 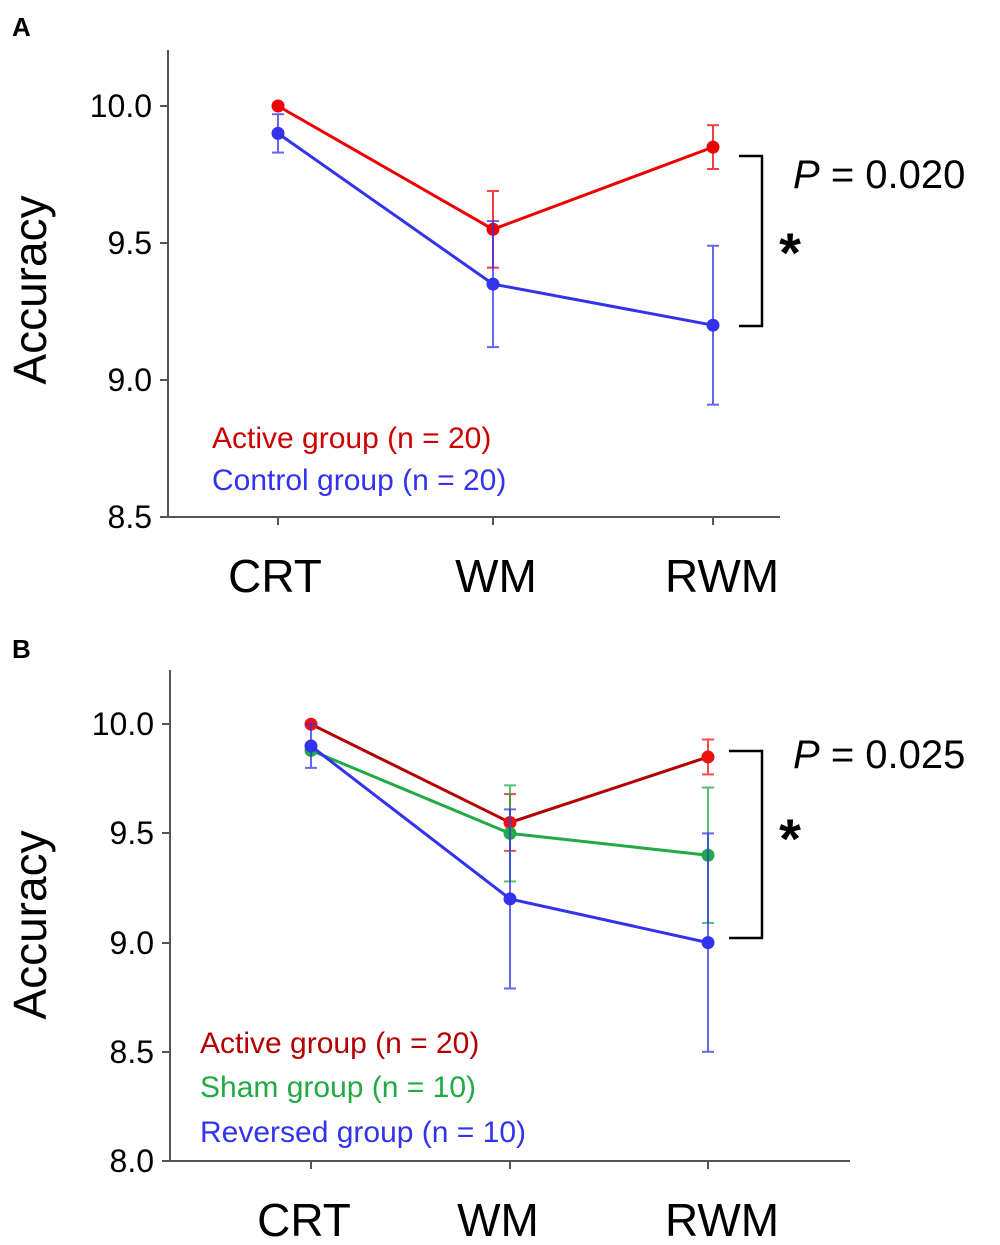 What do you see at coordinates (363, 1132) in the screenshot?
I see `legend-reversed: Reversed group (n = 10)` at bounding box center [363, 1132].